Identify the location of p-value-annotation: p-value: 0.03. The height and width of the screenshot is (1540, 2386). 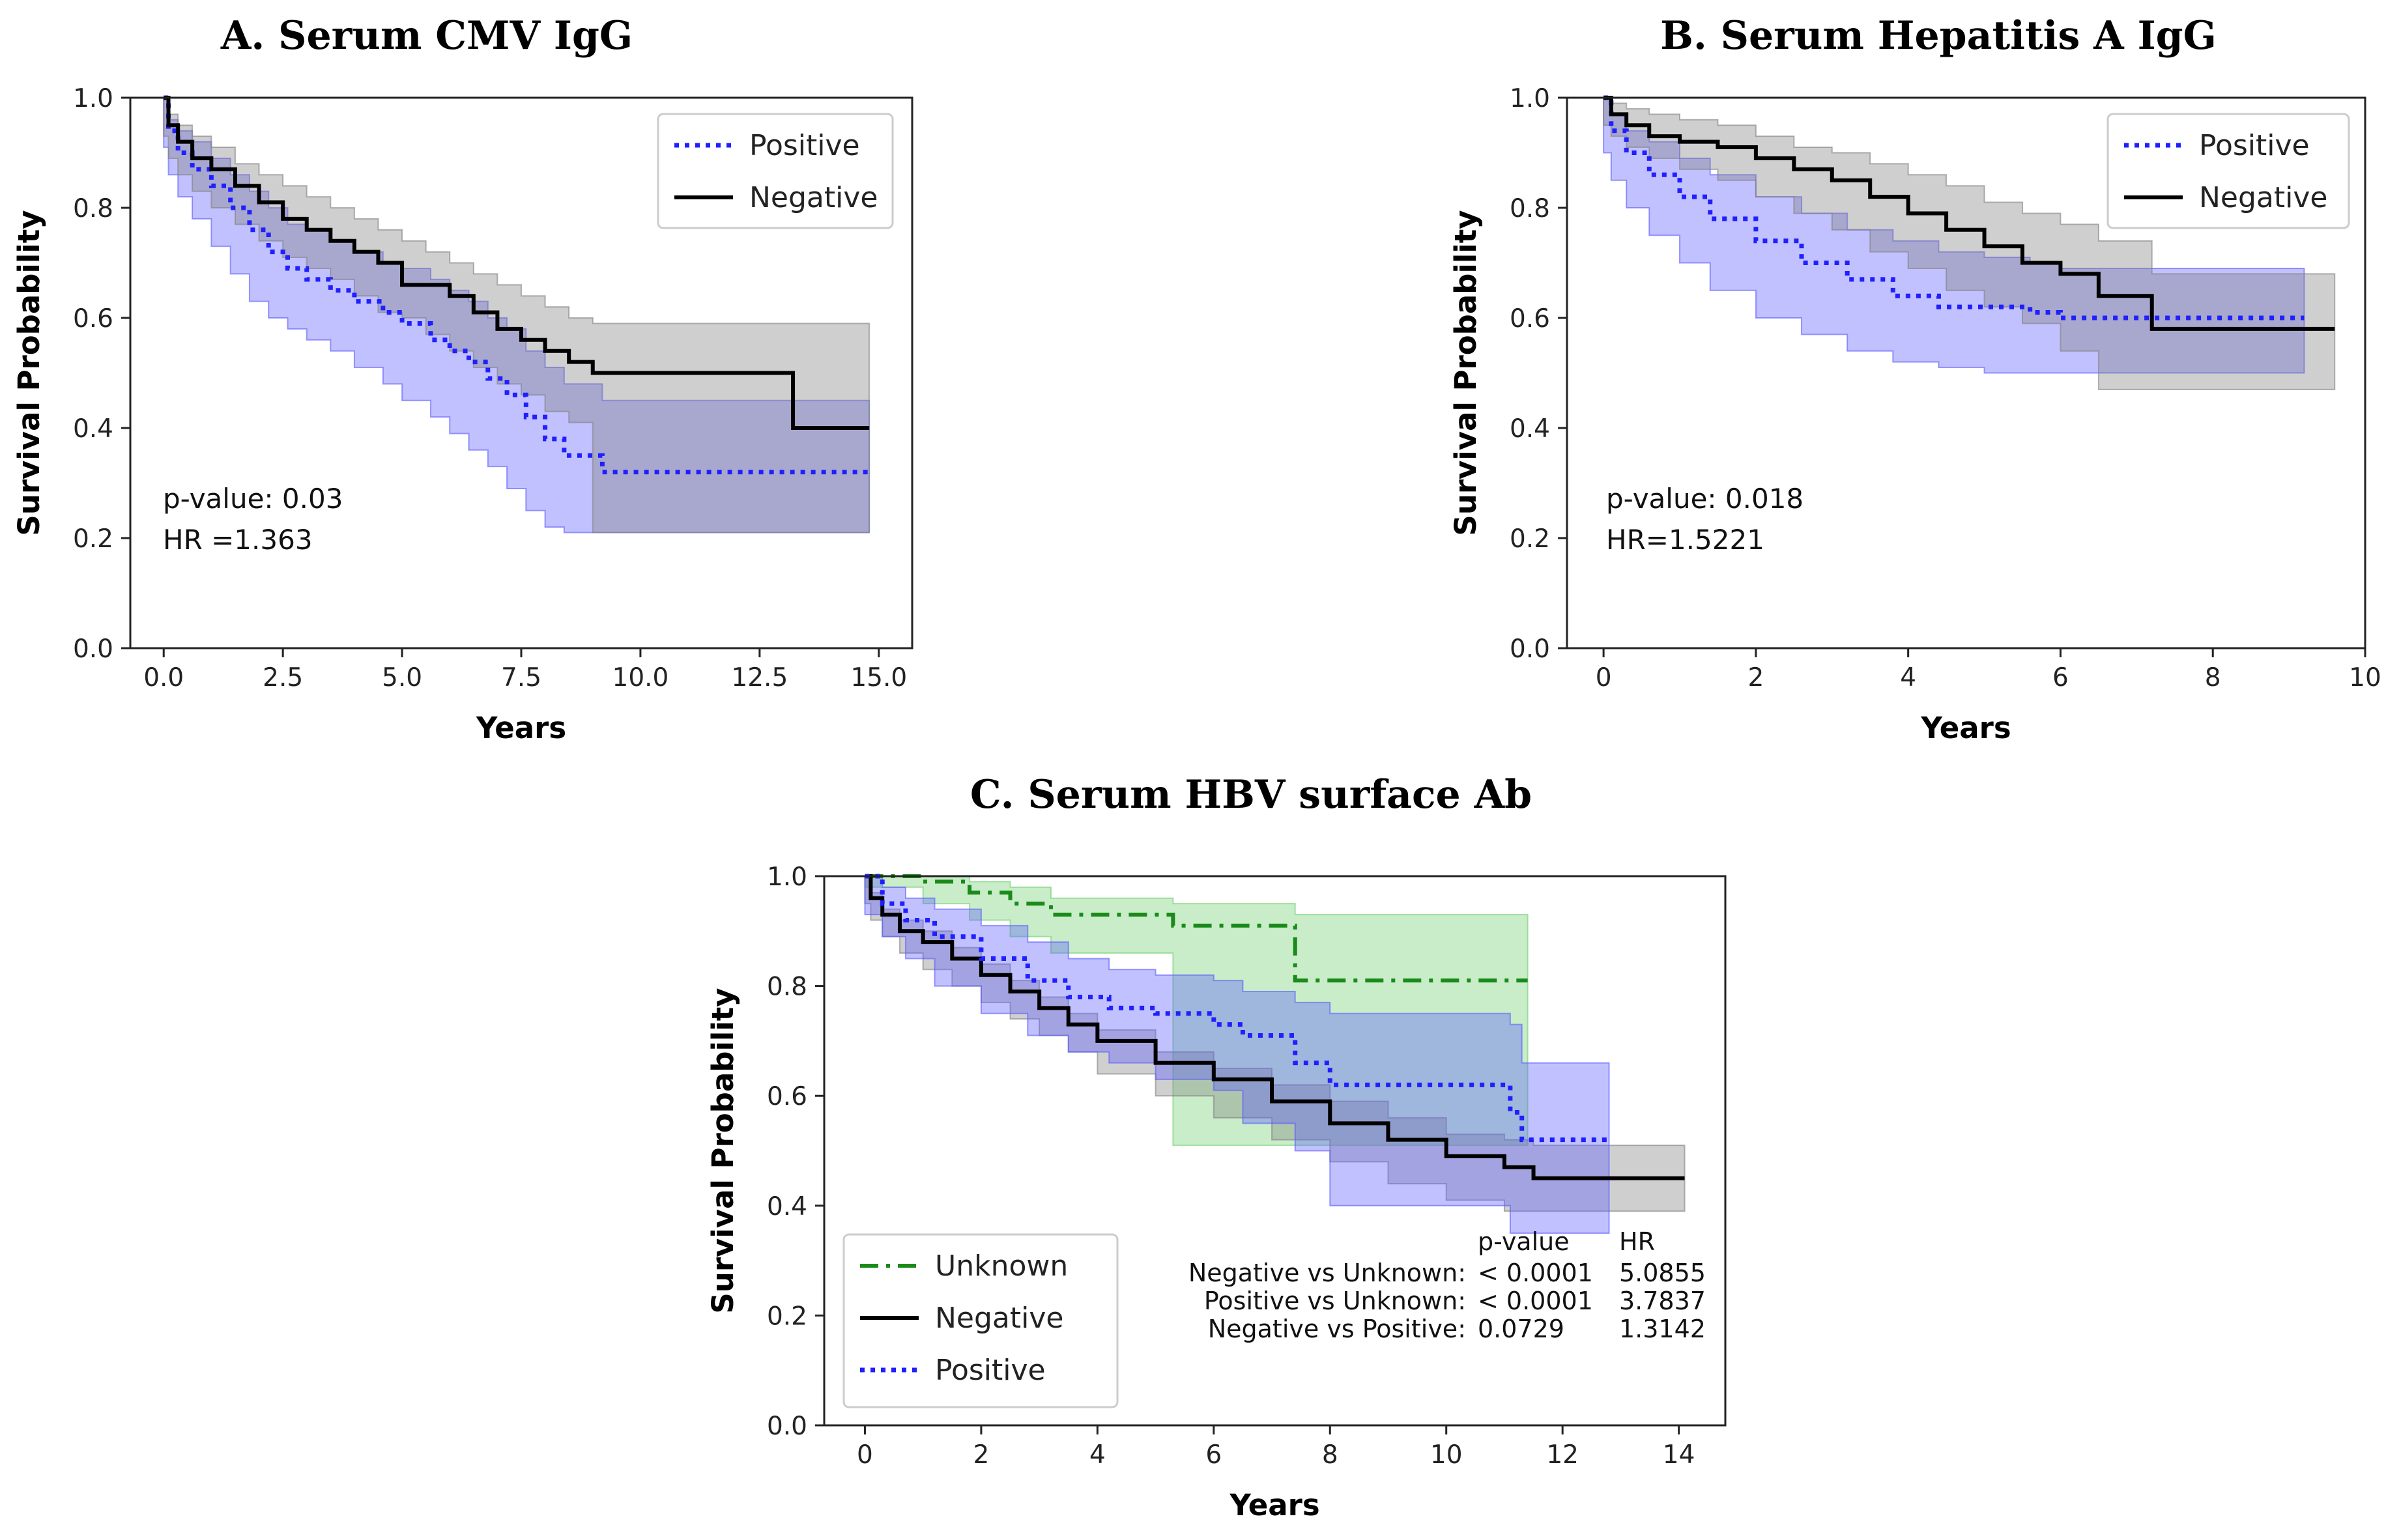
(253, 499).